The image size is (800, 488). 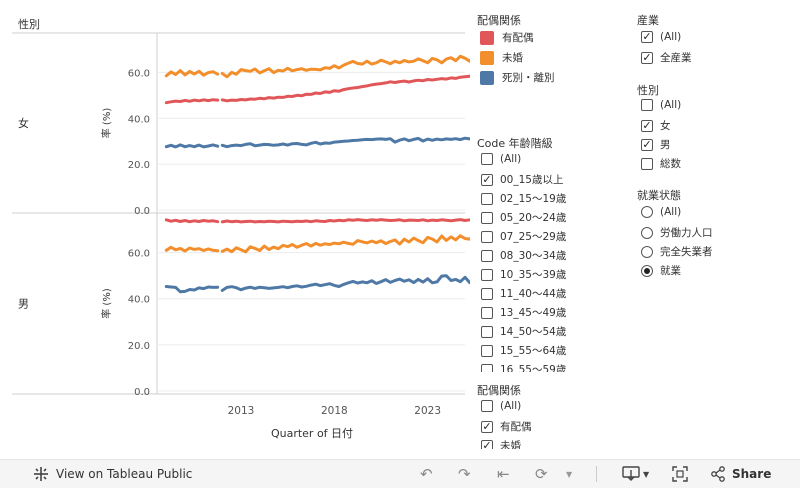 What do you see at coordinates (523, 274) in the screenshot?
I see `age-filter-option: 10_35～39歳` at bounding box center [523, 274].